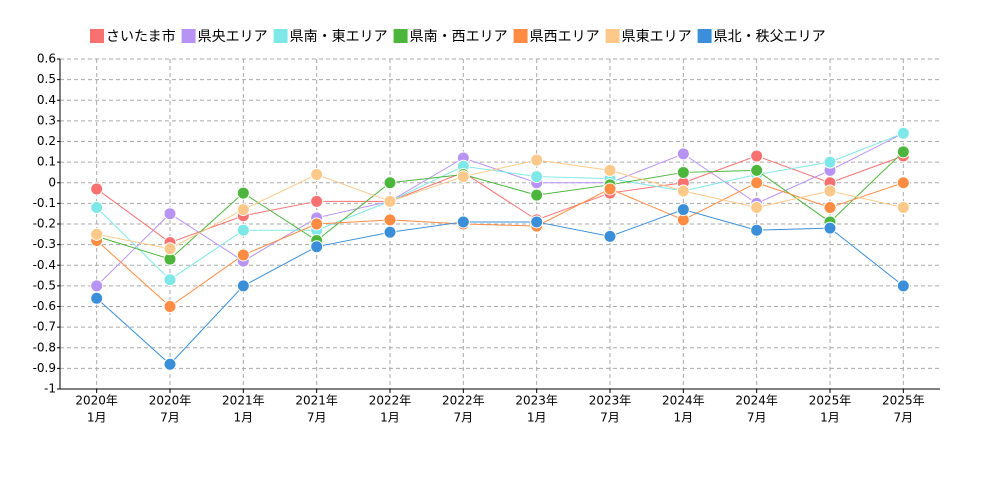 This screenshot has height=504, width=1000. What do you see at coordinates (44, 306) in the screenshot?
I see `y-tick-label: -0.6` at bounding box center [44, 306].